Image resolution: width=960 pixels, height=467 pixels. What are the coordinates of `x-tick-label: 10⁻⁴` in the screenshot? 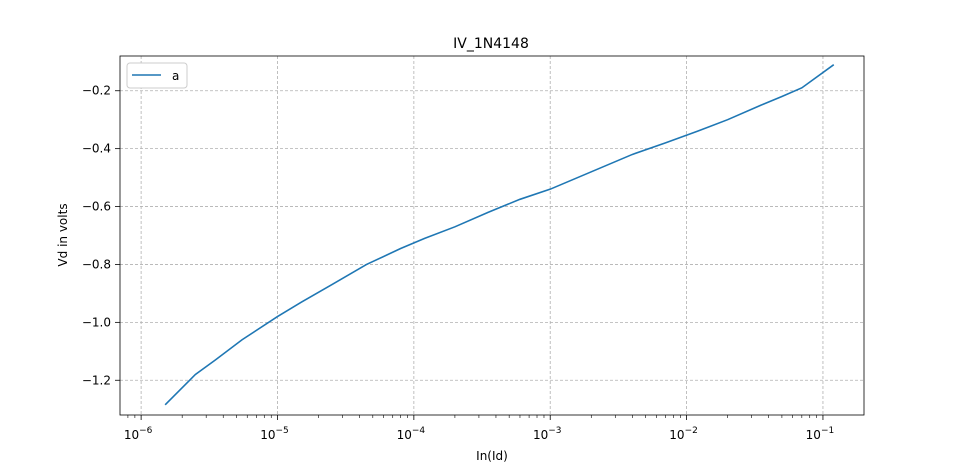 It's located at (411, 434).